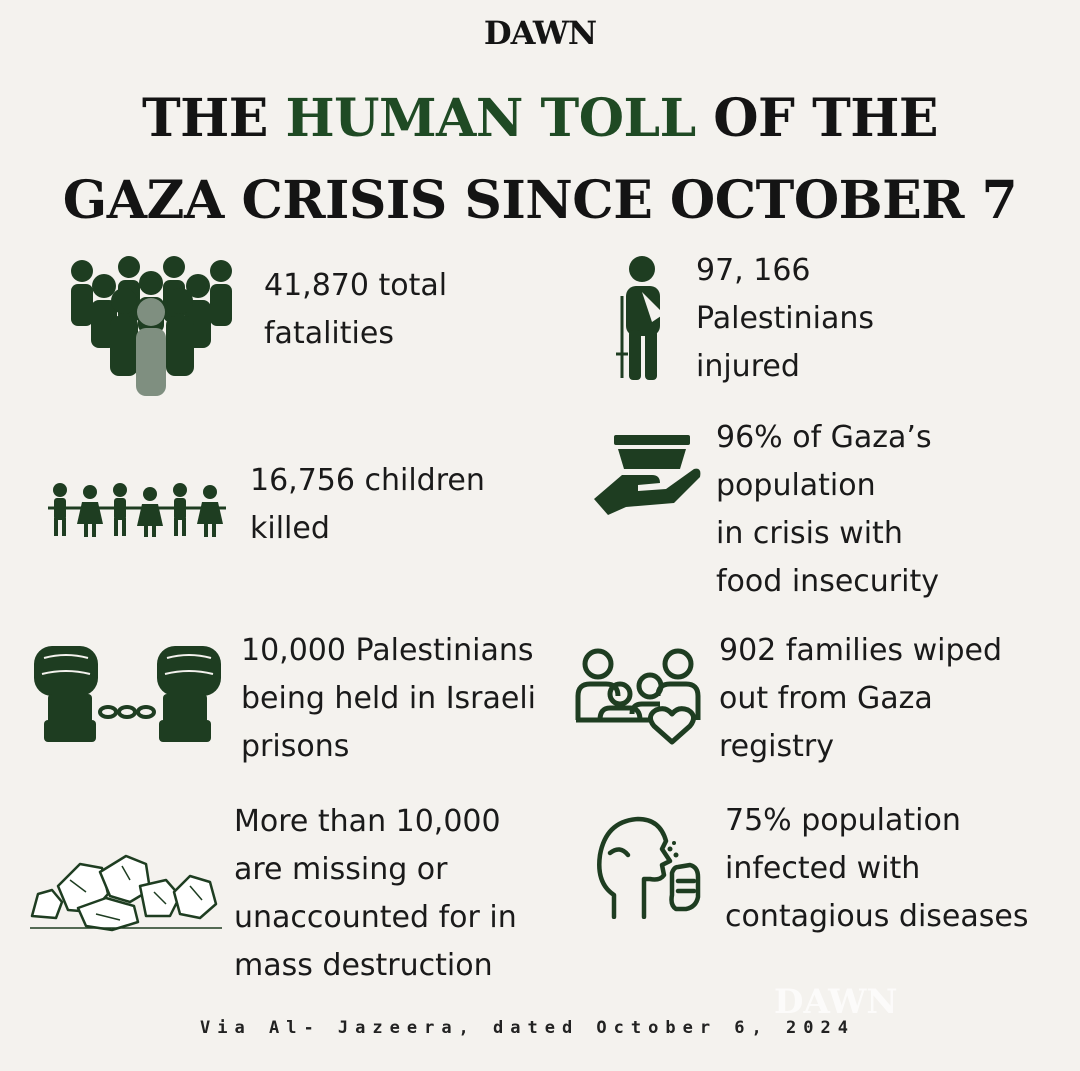 This screenshot has width=1080, height=1071. I want to click on source-footer: Via Al- Jazeera, dated October 6, 2024, so click(527, 1028).